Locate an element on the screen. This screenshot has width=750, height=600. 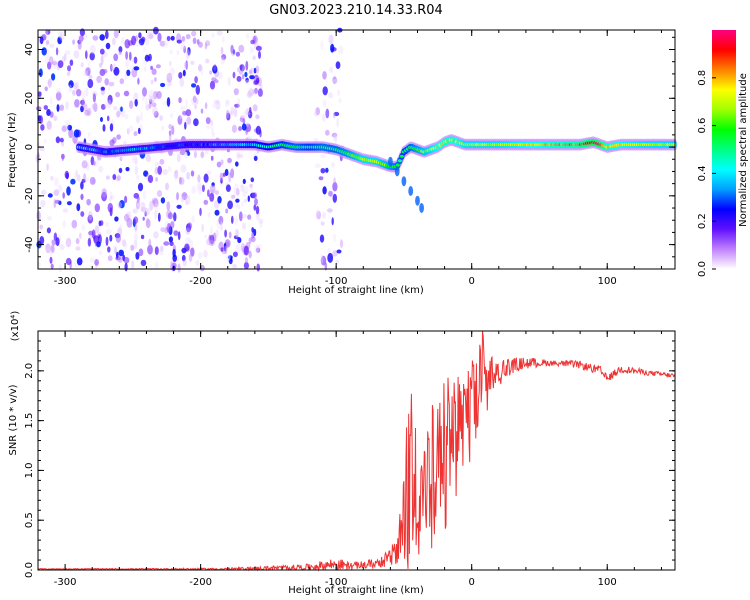
y-tick-label: 2.0 is located at coordinates (29, 371).